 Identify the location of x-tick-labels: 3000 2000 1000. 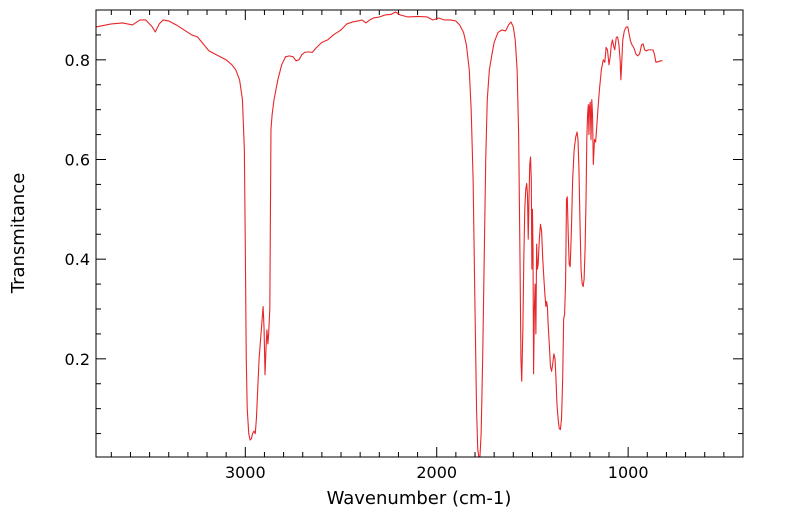
(437, 472).